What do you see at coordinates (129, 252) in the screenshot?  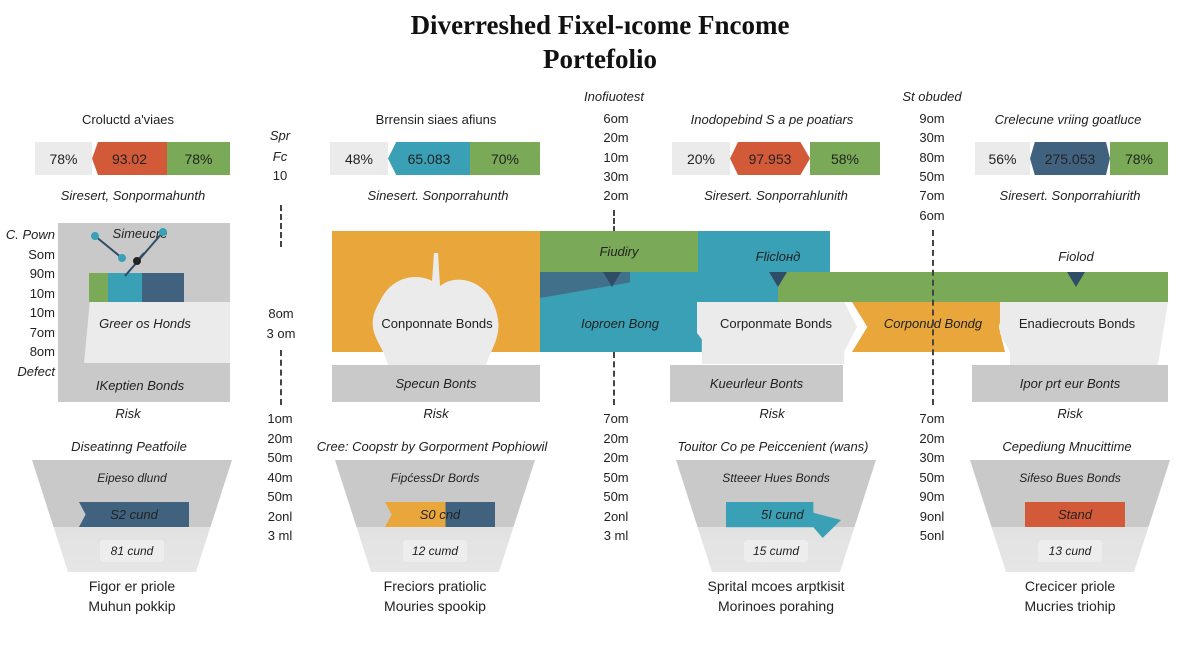 I see `connector-lines-icon` at bounding box center [129, 252].